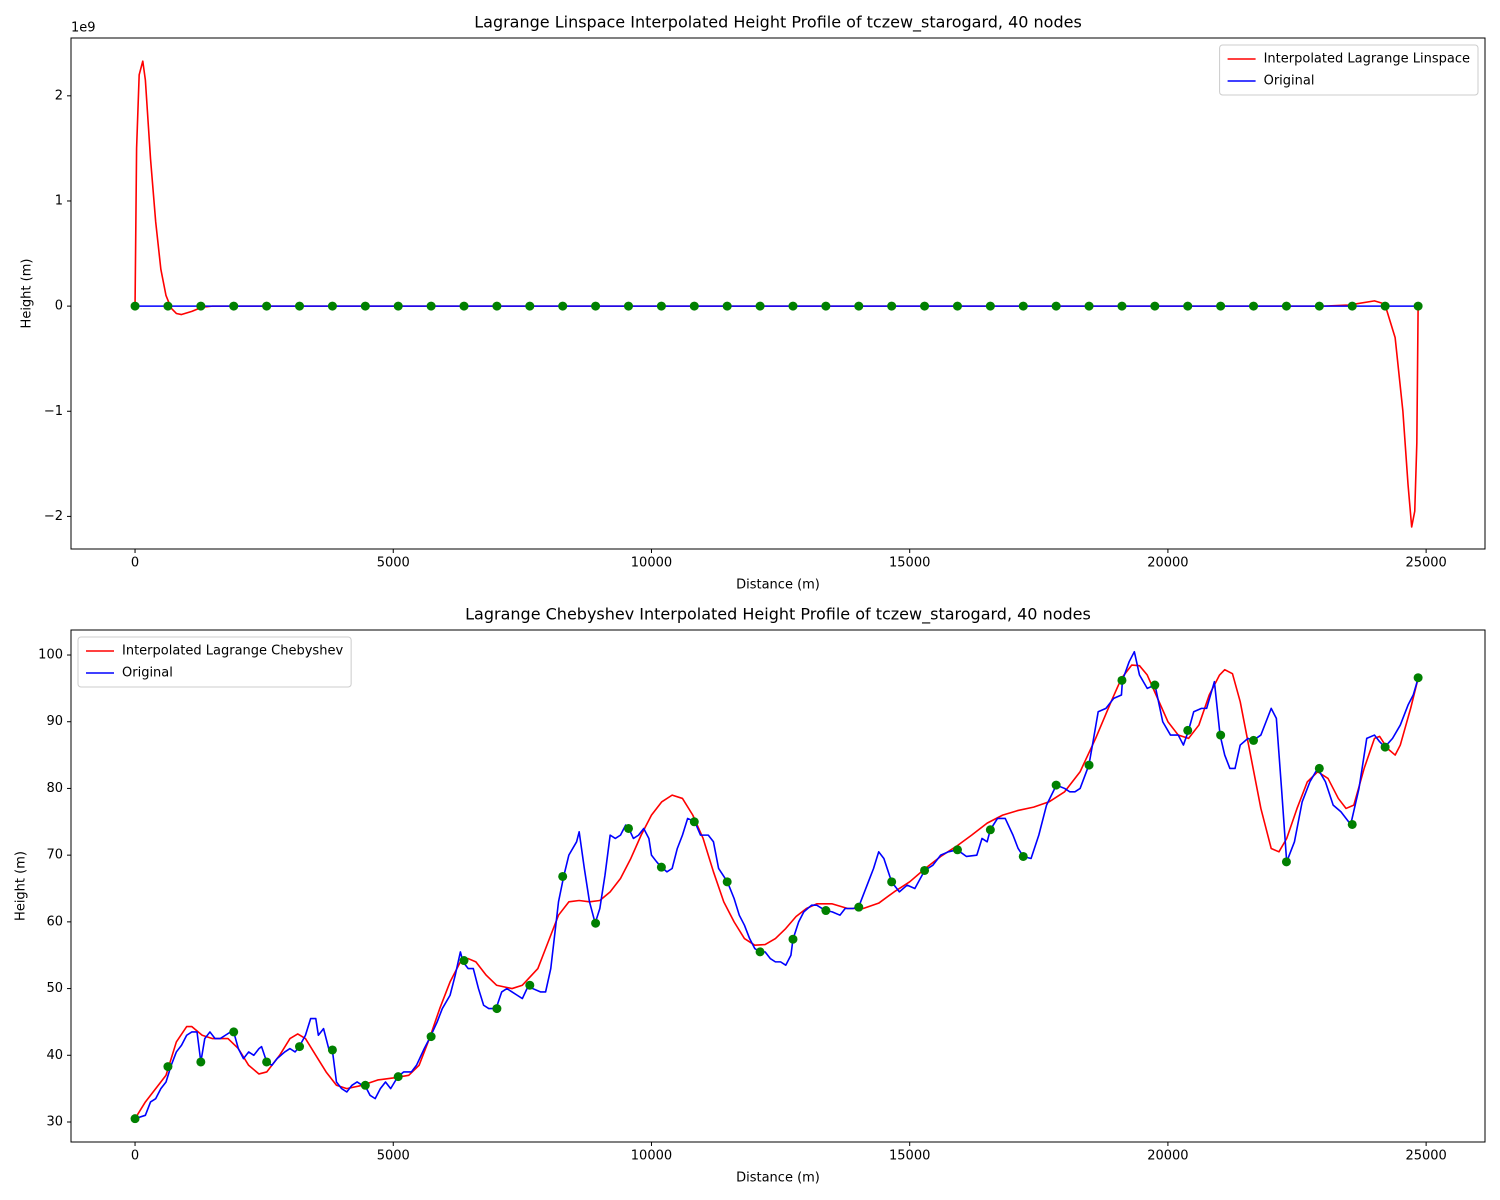 The height and width of the screenshot is (1200, 1500). Describe the element at coordinates (59, 306) in the screenshot. I see `y-tick-label: 0` at that location.